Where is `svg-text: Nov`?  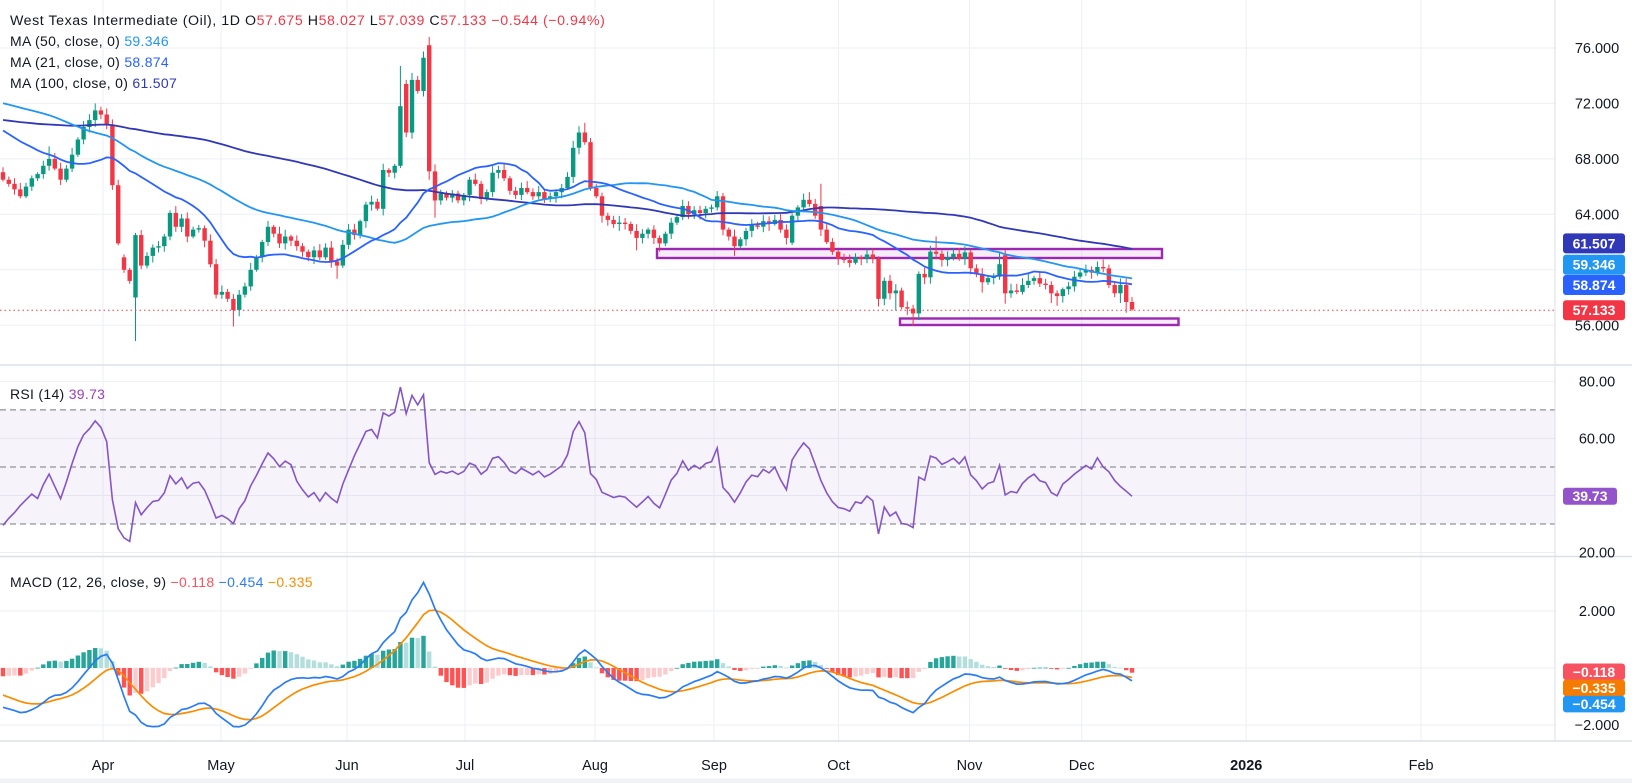
svg-text: Nov is located at coordinates (970, 766).